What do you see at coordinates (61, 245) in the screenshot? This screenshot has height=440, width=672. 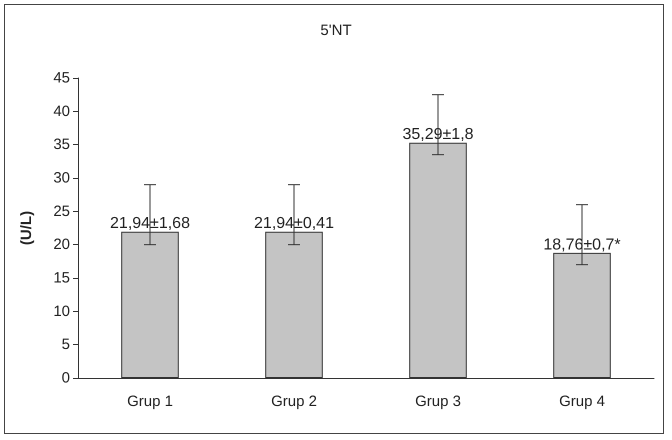 I see `y-tick-label: 20` at bounding box center [61, 245].